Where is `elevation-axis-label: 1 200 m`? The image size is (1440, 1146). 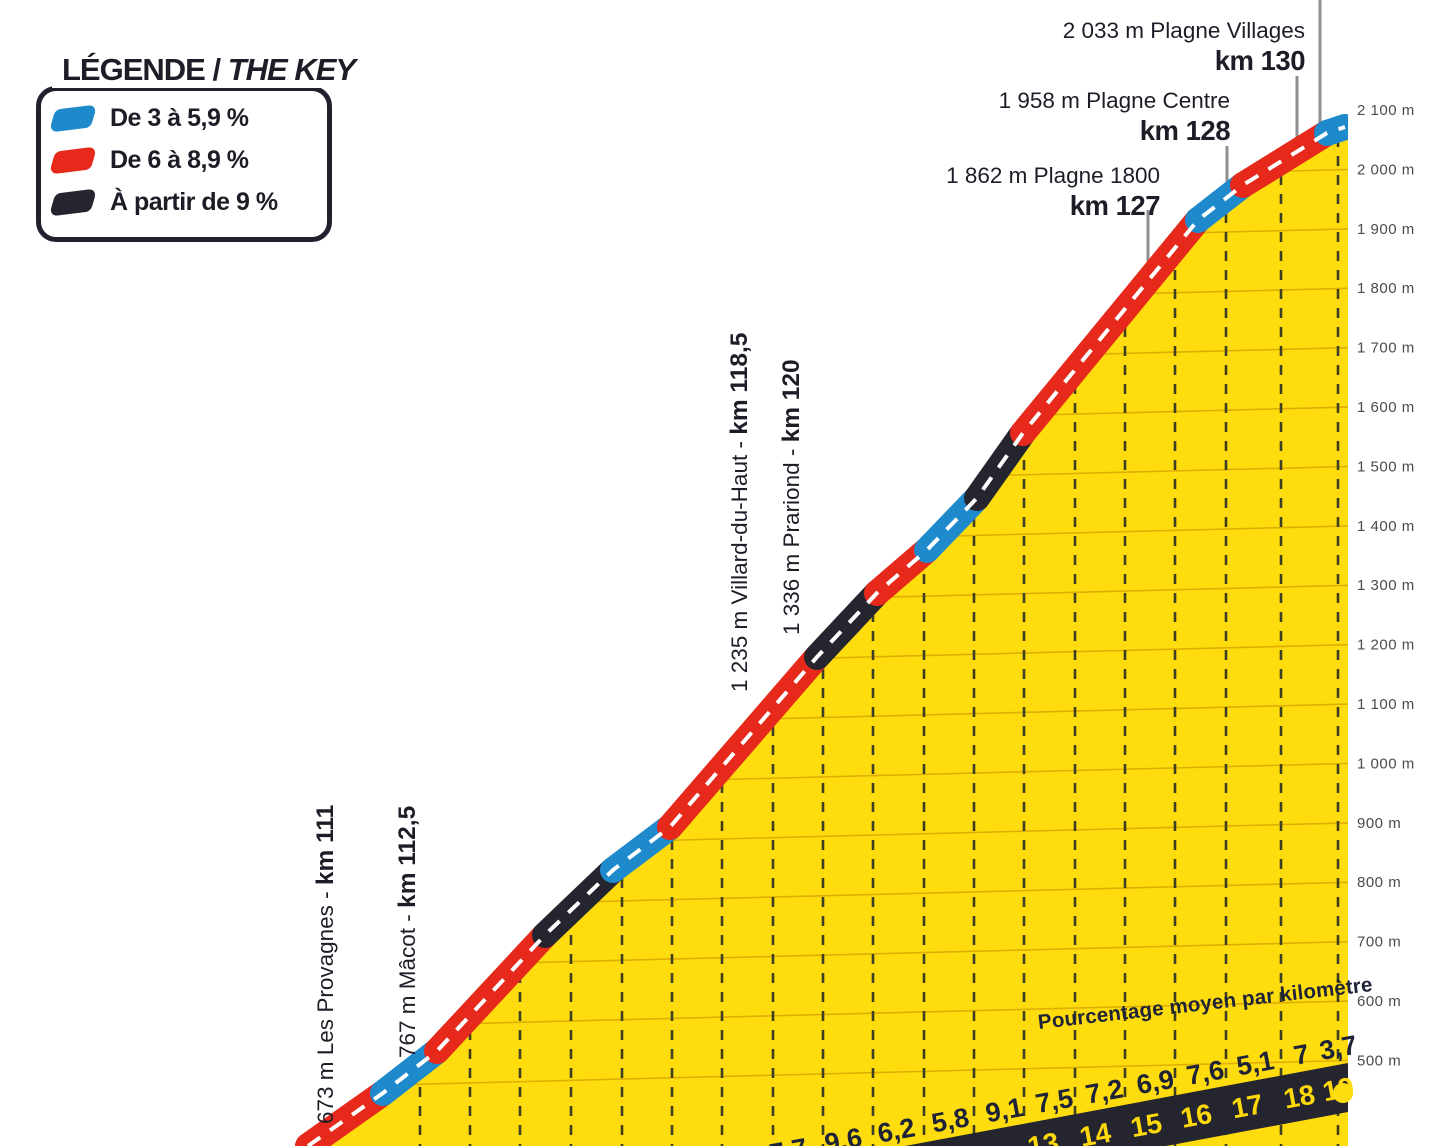
elevation-axis-label: 1 200 m is located at coordinates (1386, 645).